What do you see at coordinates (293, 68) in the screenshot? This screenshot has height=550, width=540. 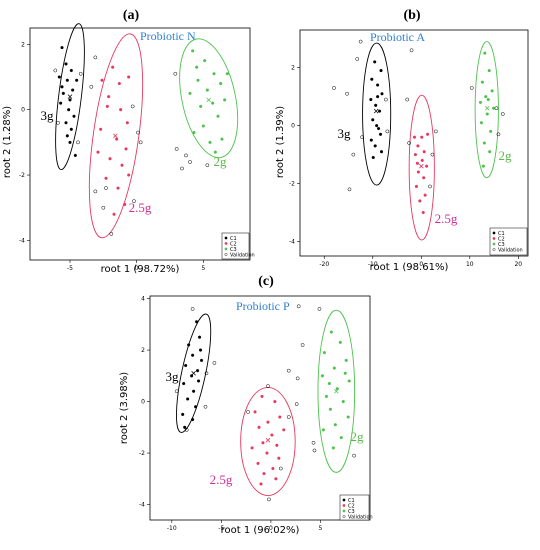 I see `y-tick-label: 2` at bounding box center [293, 68].